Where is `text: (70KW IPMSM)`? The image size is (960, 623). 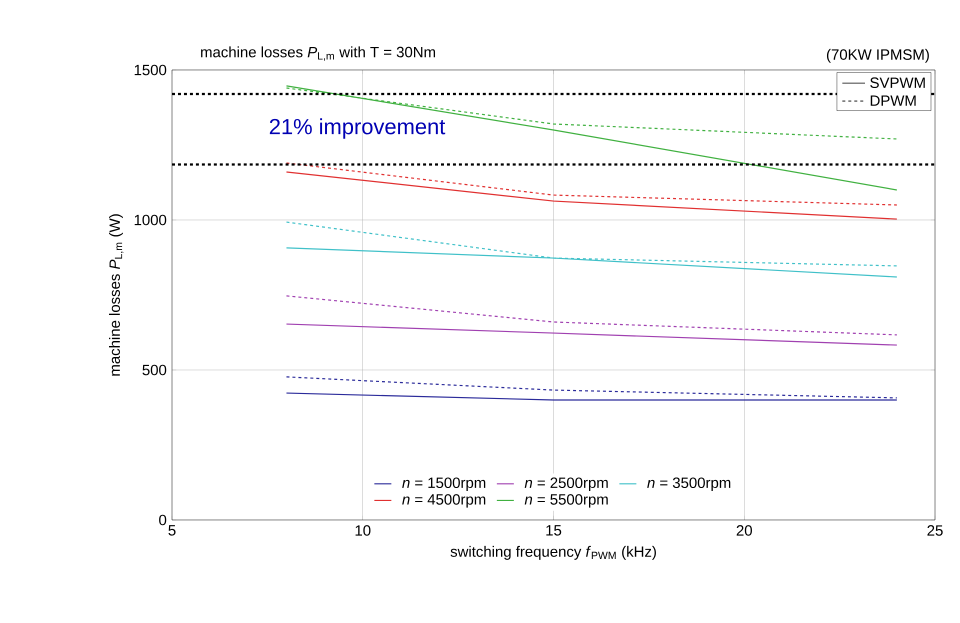
text: (70KW IPMSM) is located at coordinates (877, 55).